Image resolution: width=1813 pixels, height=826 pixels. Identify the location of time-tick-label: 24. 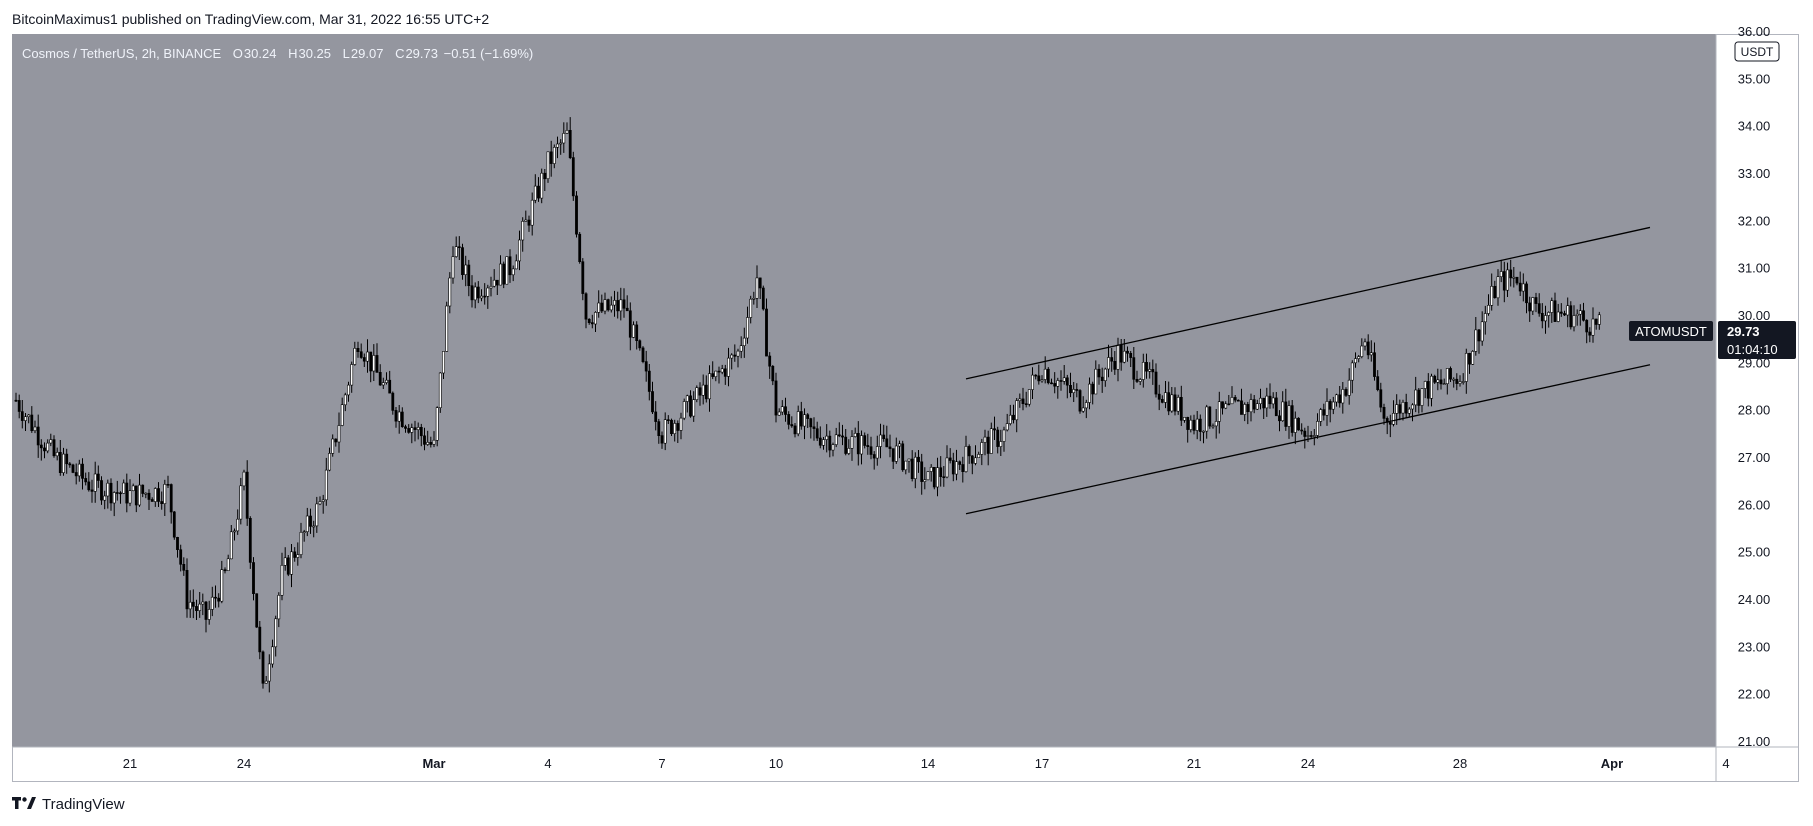
(1308, 763).